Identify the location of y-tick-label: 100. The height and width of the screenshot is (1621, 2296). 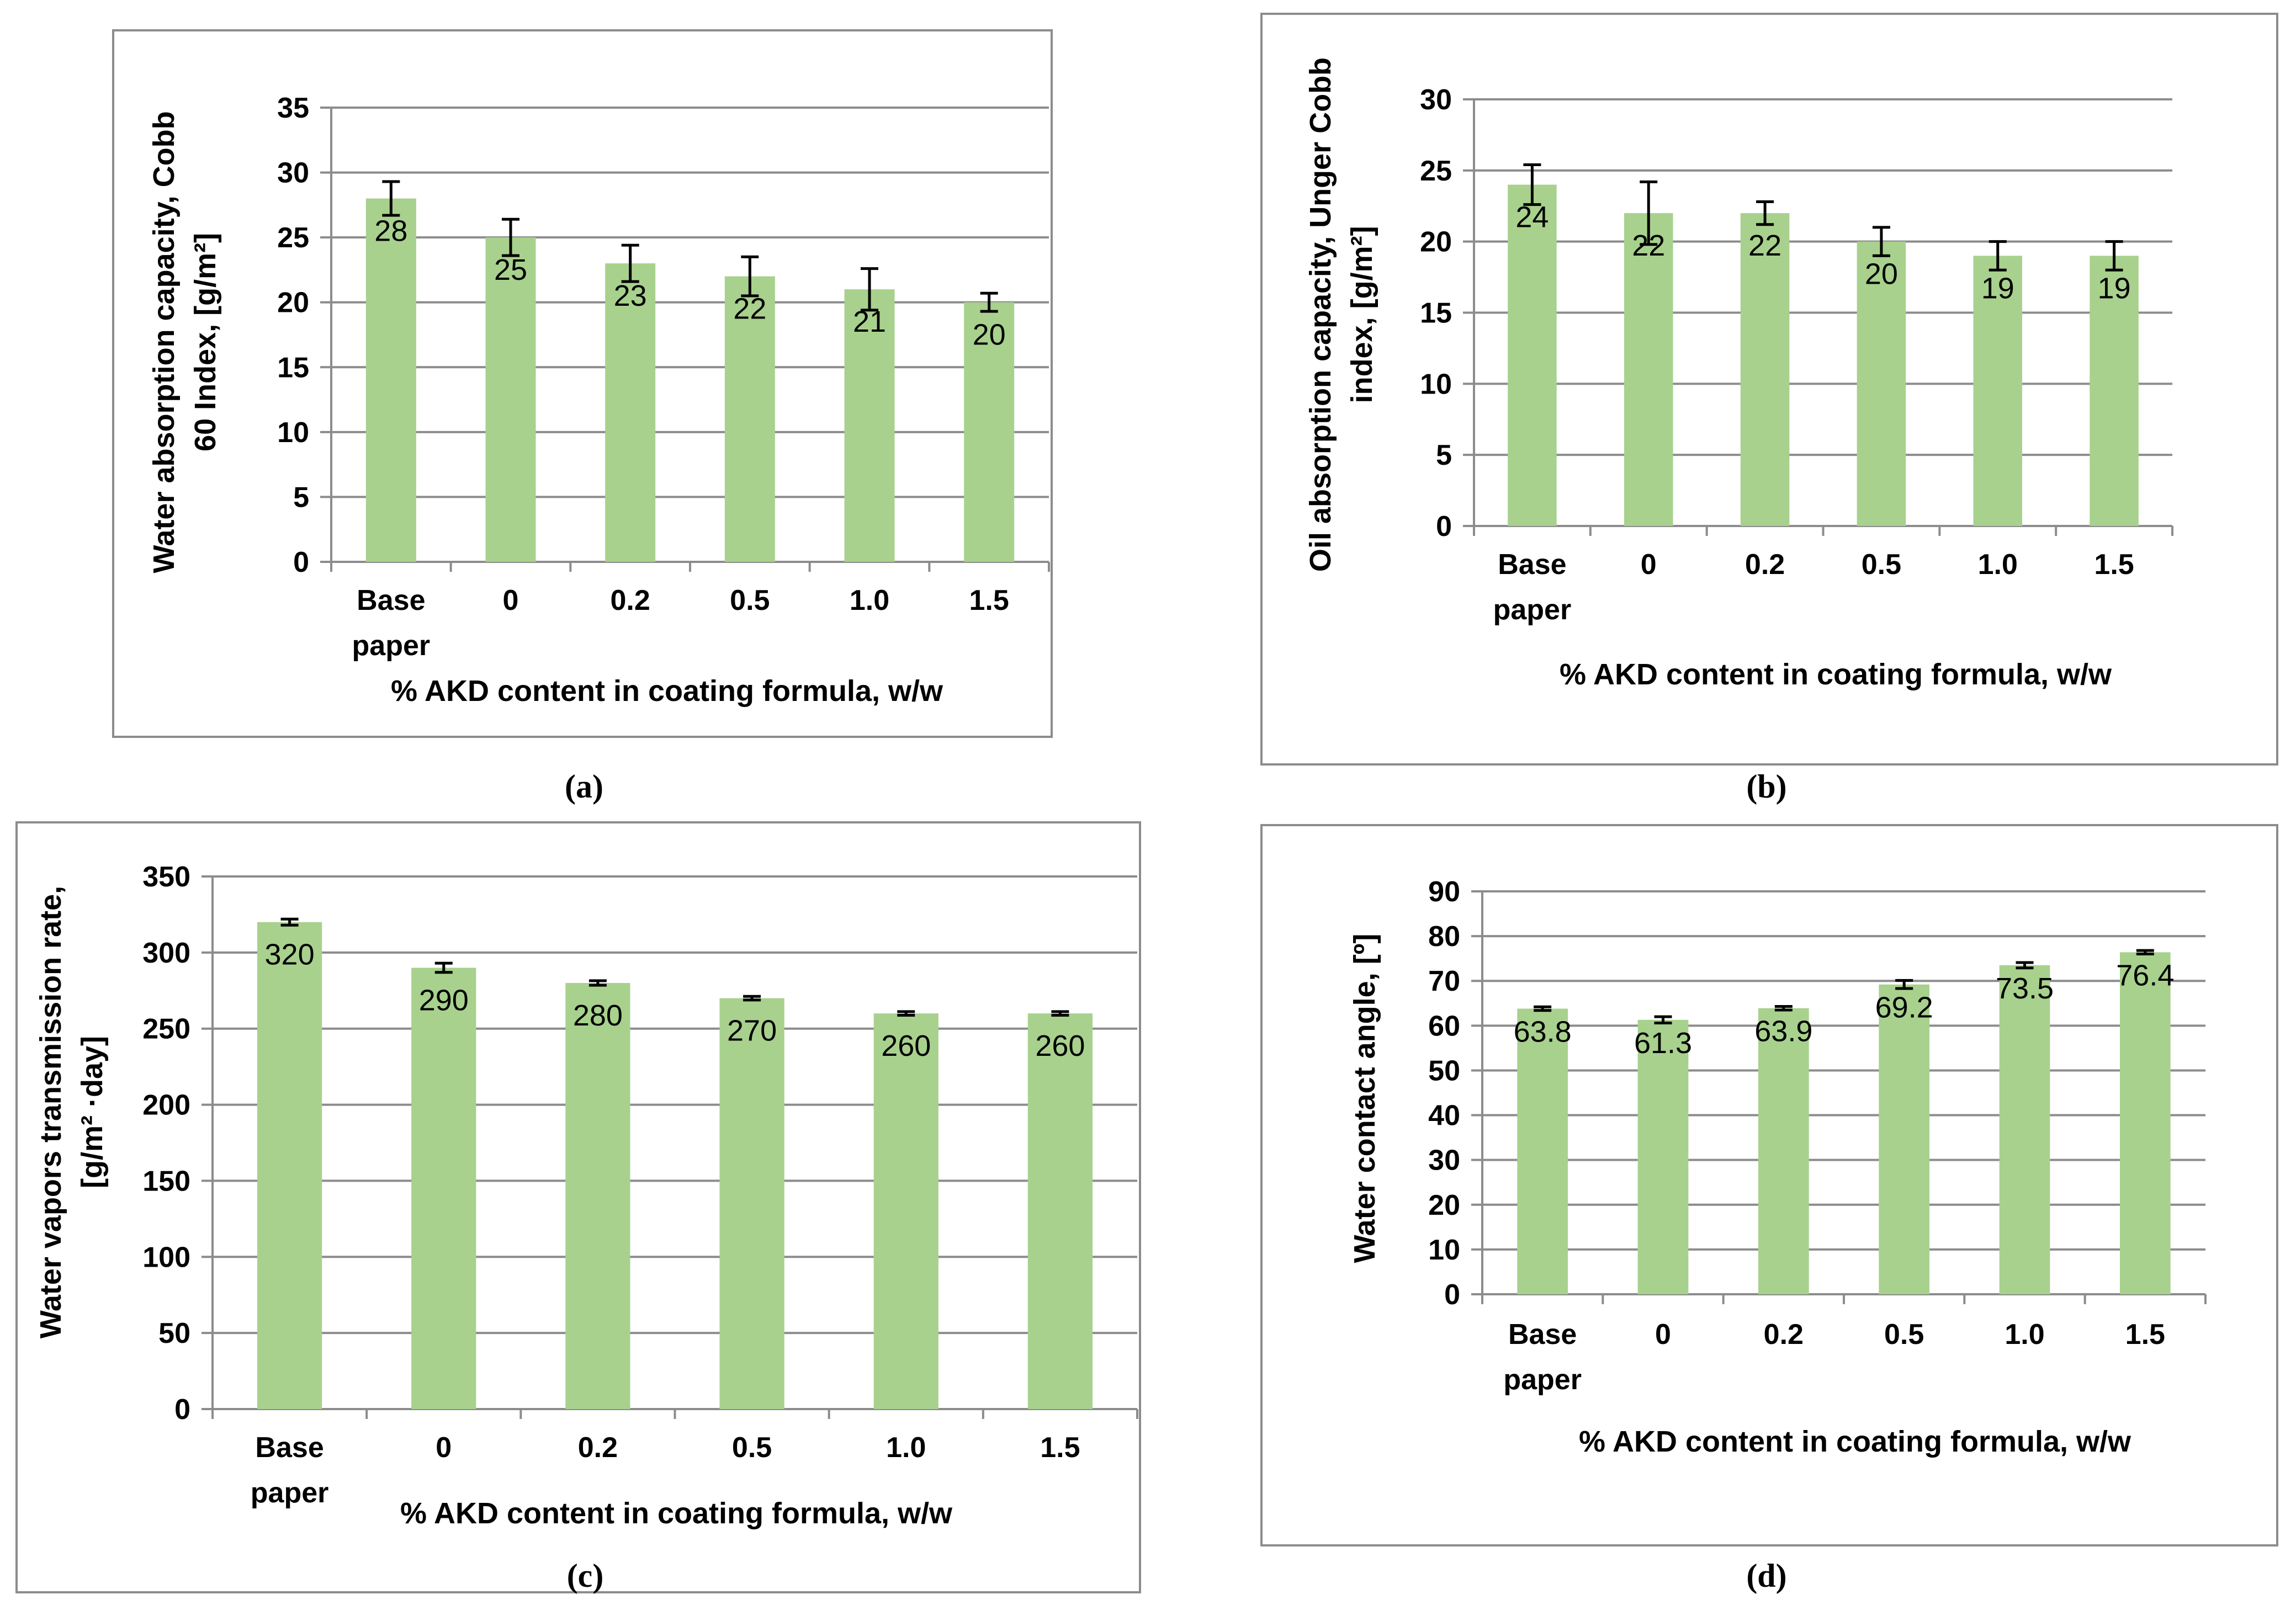
(166, 1257).